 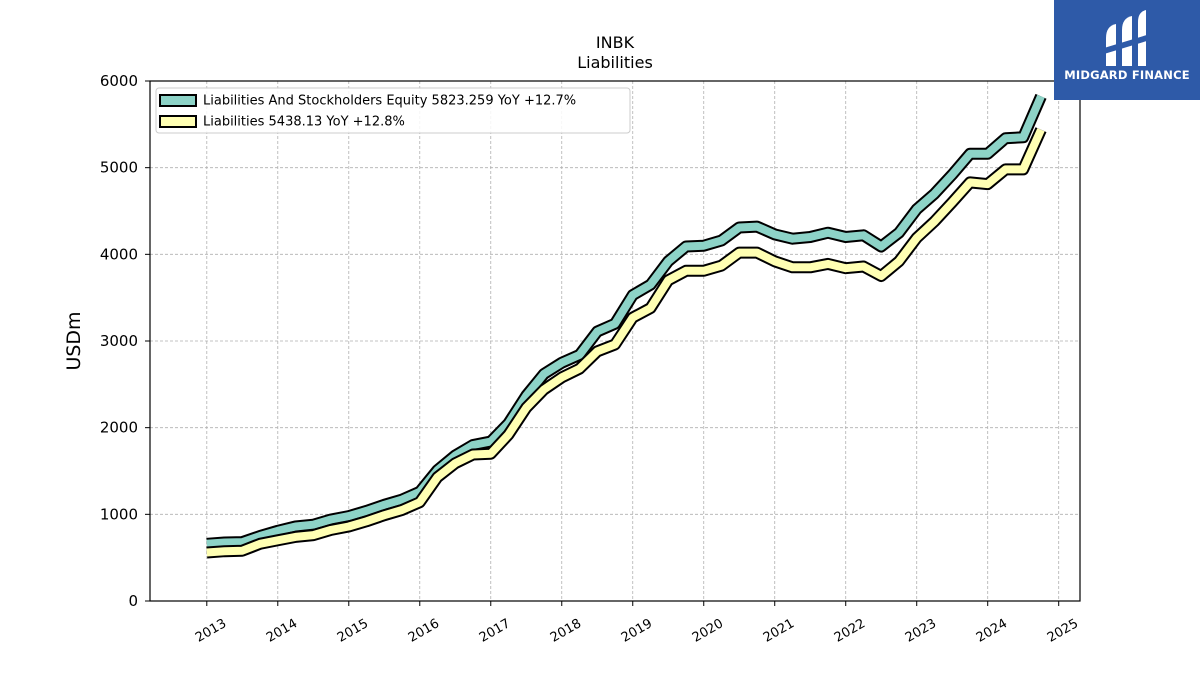 I want to click on x-tick-label: 2021, so click(x=779, y=631).